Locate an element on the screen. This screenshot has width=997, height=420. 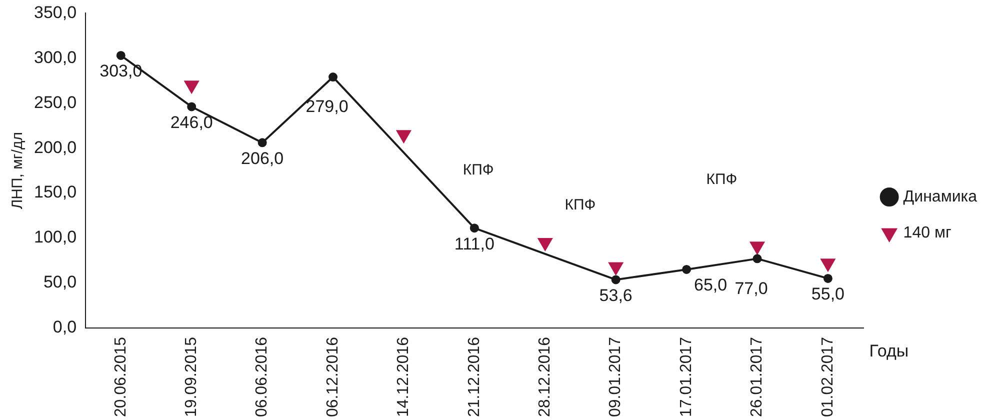
y-tick-label: 350,0 is located at coordinates (55, 12).